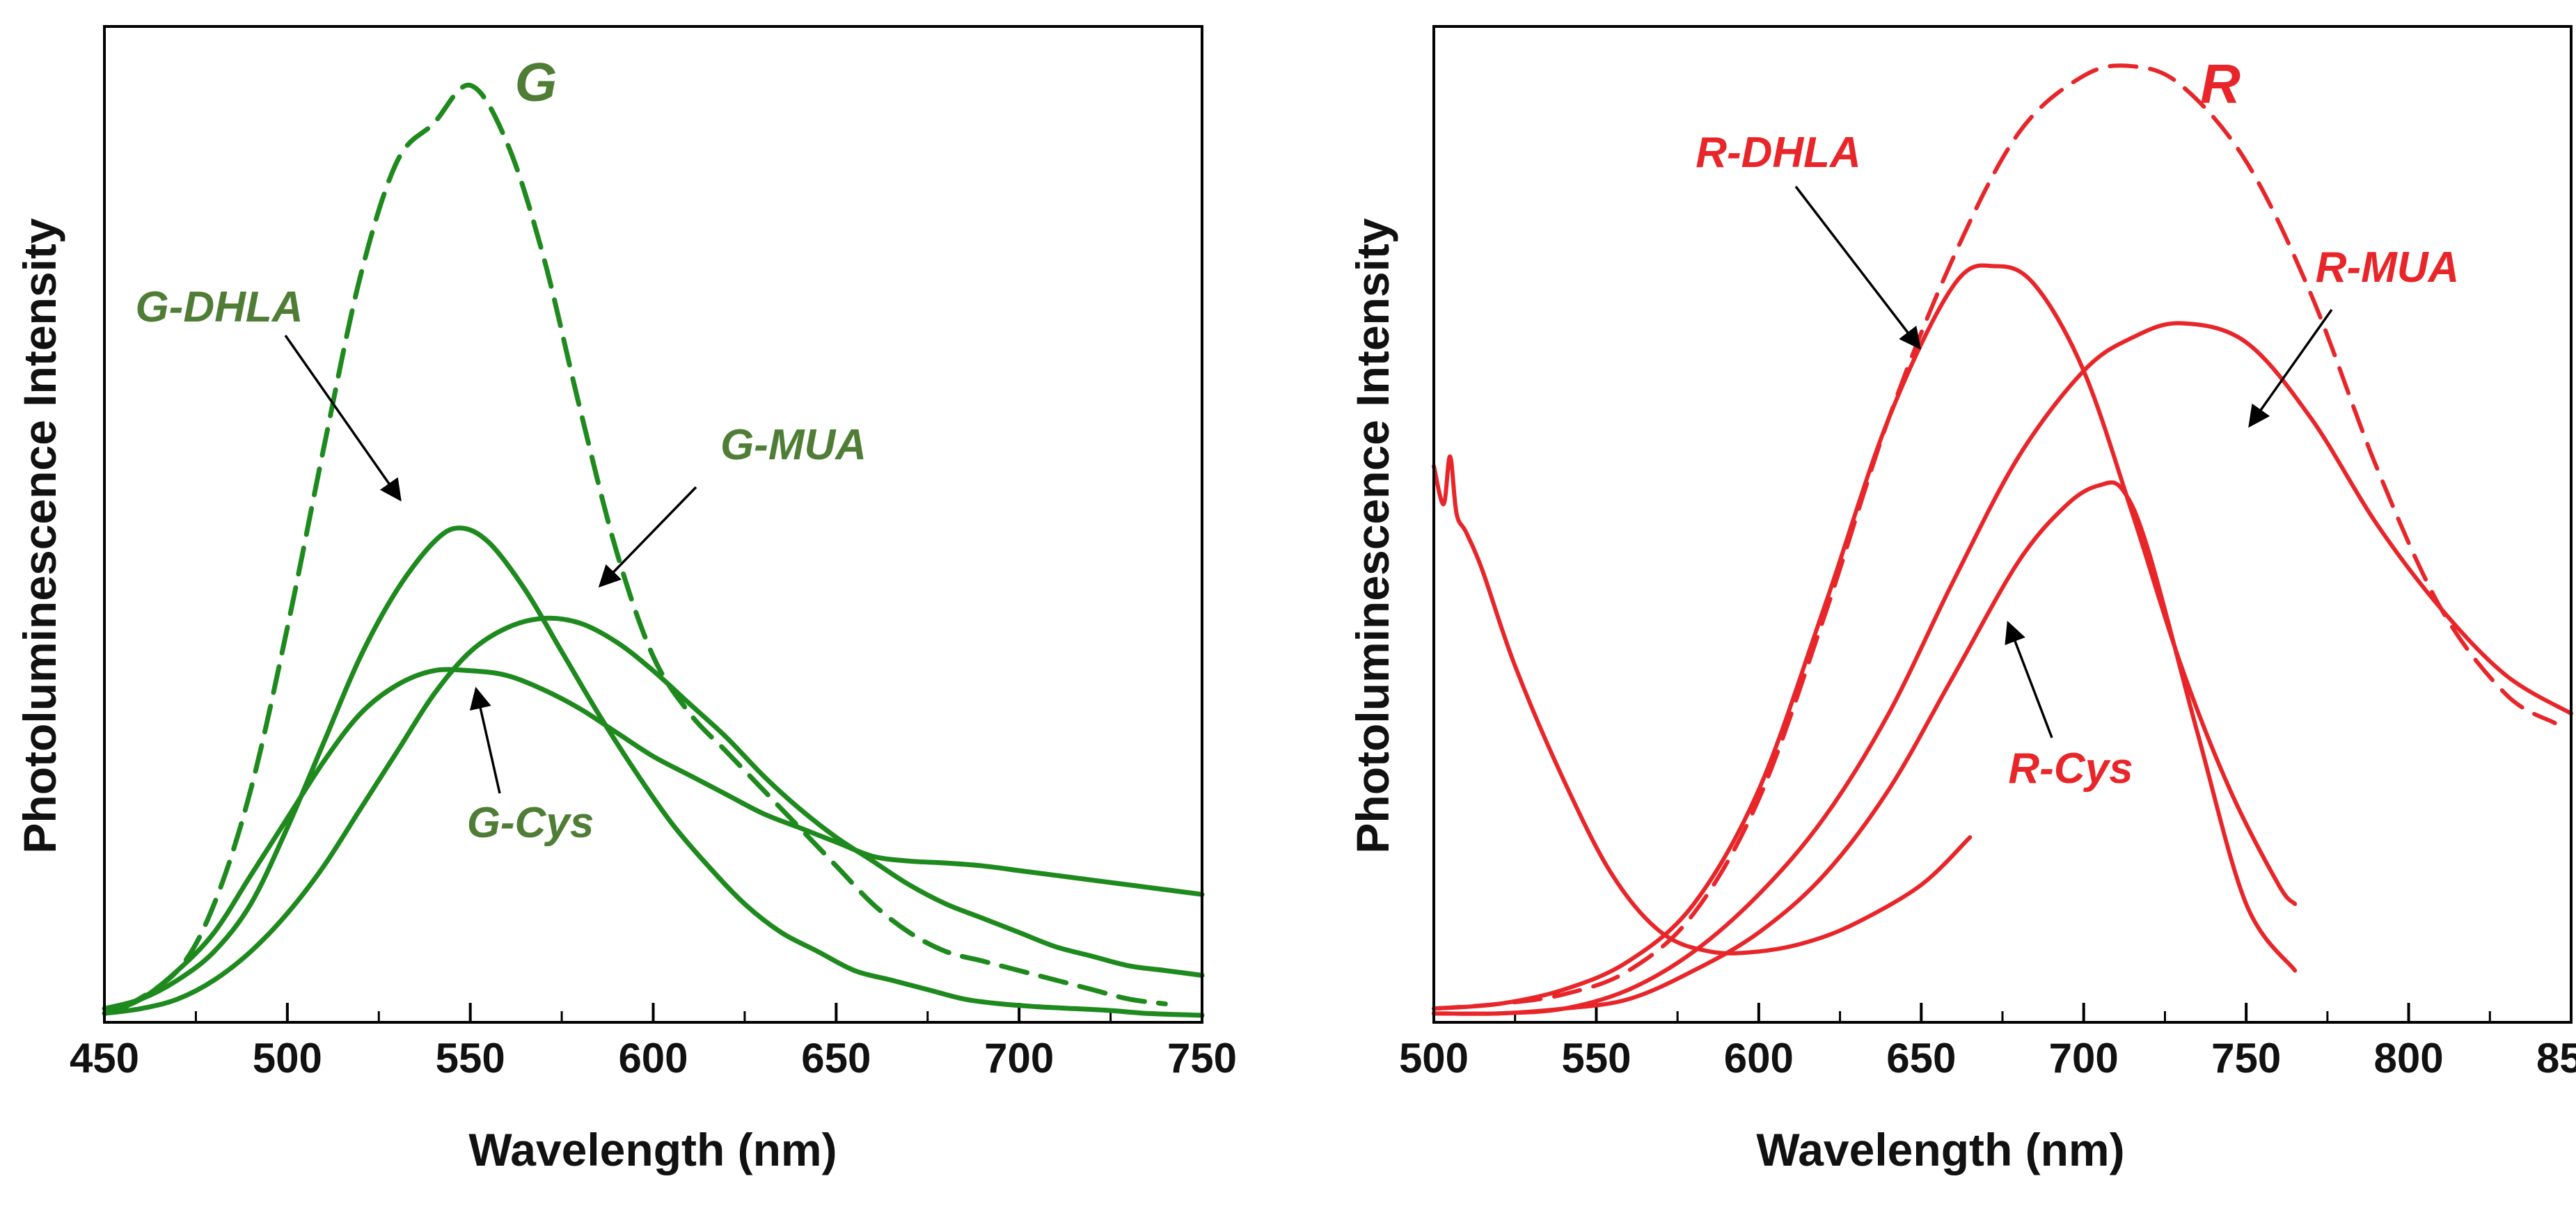  What do you see at coordinates (530, 823) in the screenshot?
I see `annotation-G-Cys: G-Cys` at bounding box center [530, 823].